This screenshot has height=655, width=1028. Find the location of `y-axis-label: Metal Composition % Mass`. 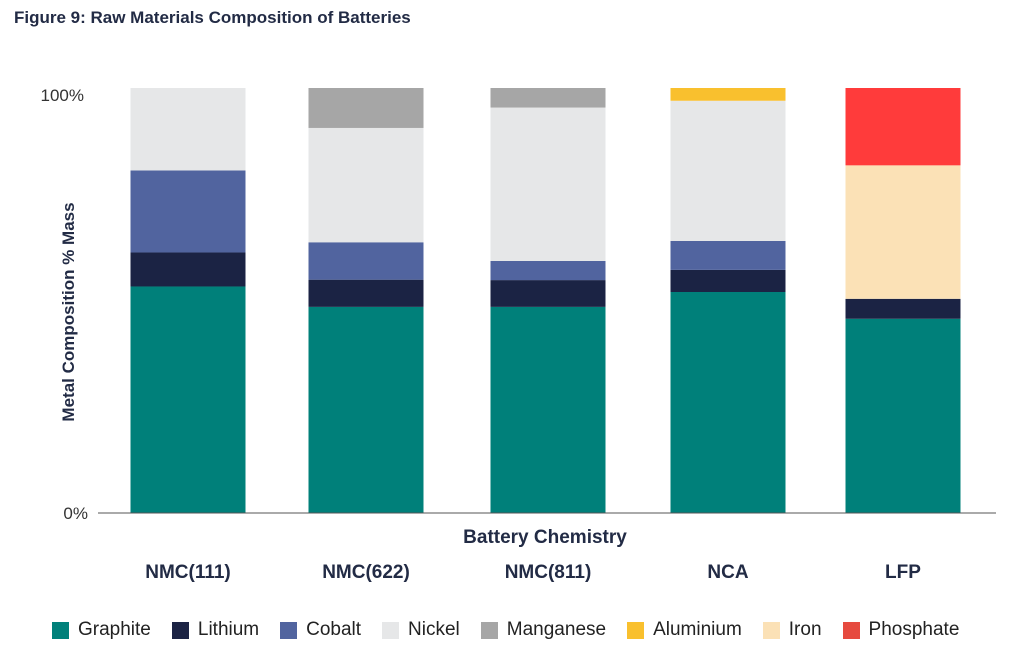

y-axis-label: Metal Composition % Mass is located at coordinates (68, 311).